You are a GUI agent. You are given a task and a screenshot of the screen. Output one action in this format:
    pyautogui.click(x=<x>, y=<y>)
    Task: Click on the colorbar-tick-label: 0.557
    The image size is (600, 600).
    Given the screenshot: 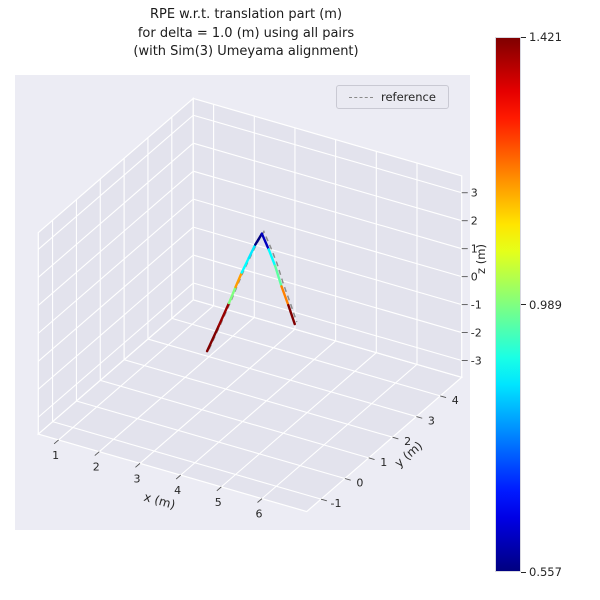 What is the action you would take?
    pyautogui.click(x=545, y=572)
    